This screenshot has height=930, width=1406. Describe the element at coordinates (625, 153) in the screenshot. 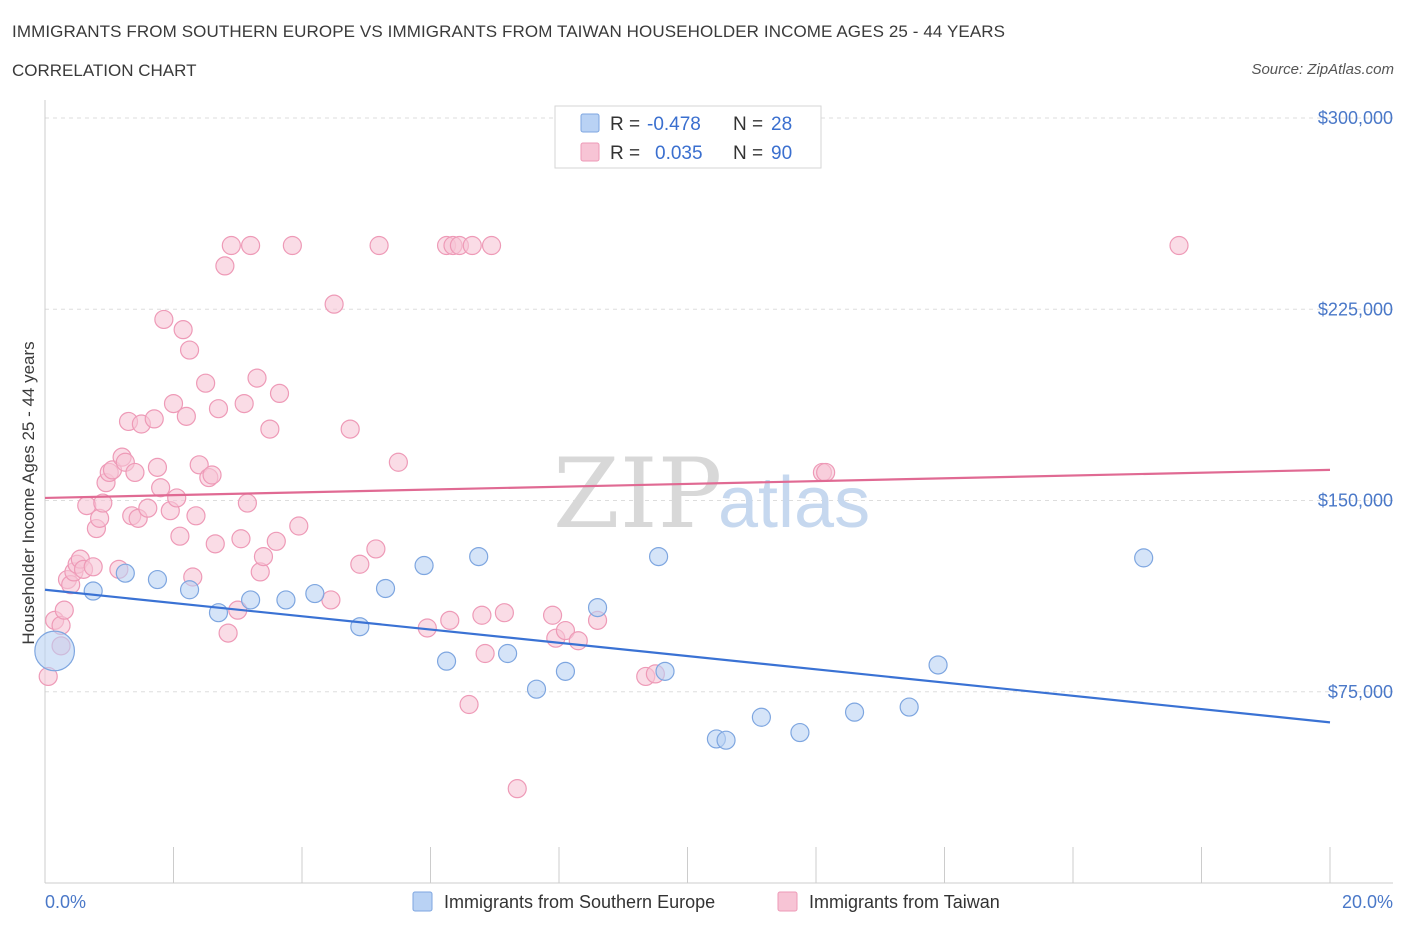

I see `legend-r-label-2: R =` at that location.